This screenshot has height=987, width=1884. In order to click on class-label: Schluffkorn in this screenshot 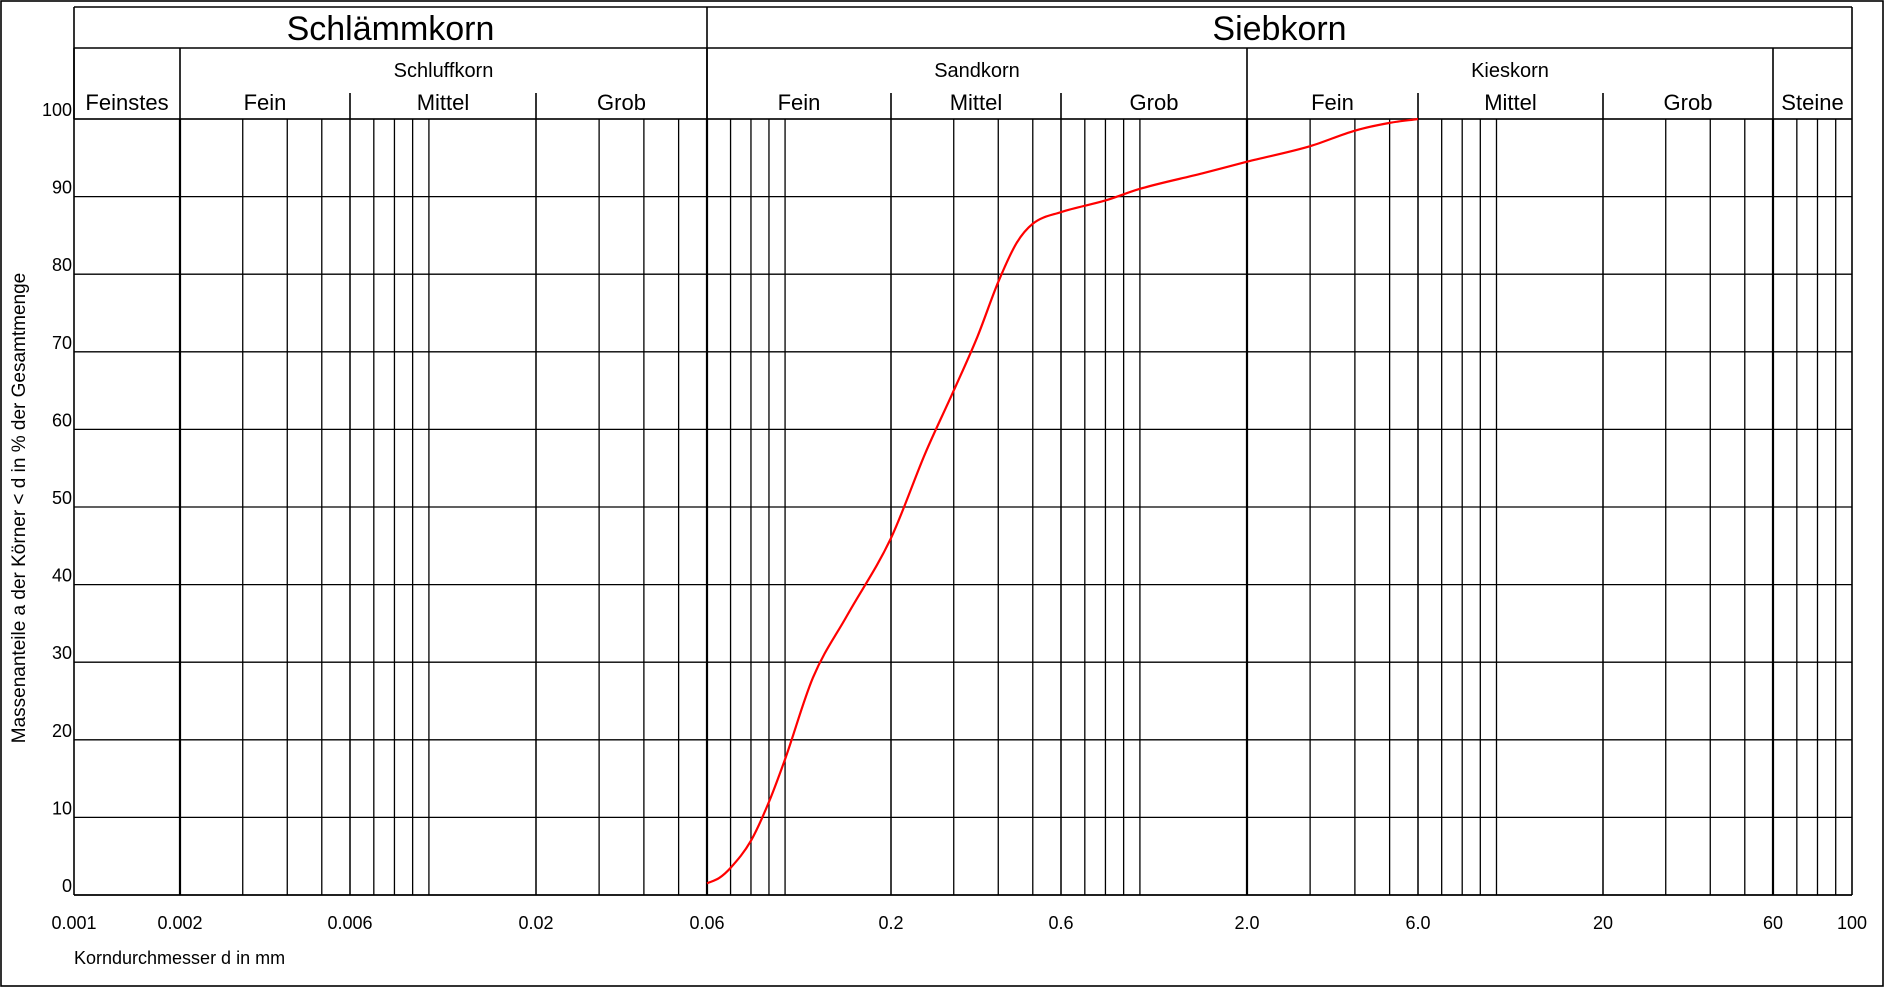, I will do `click(444, 71)`.